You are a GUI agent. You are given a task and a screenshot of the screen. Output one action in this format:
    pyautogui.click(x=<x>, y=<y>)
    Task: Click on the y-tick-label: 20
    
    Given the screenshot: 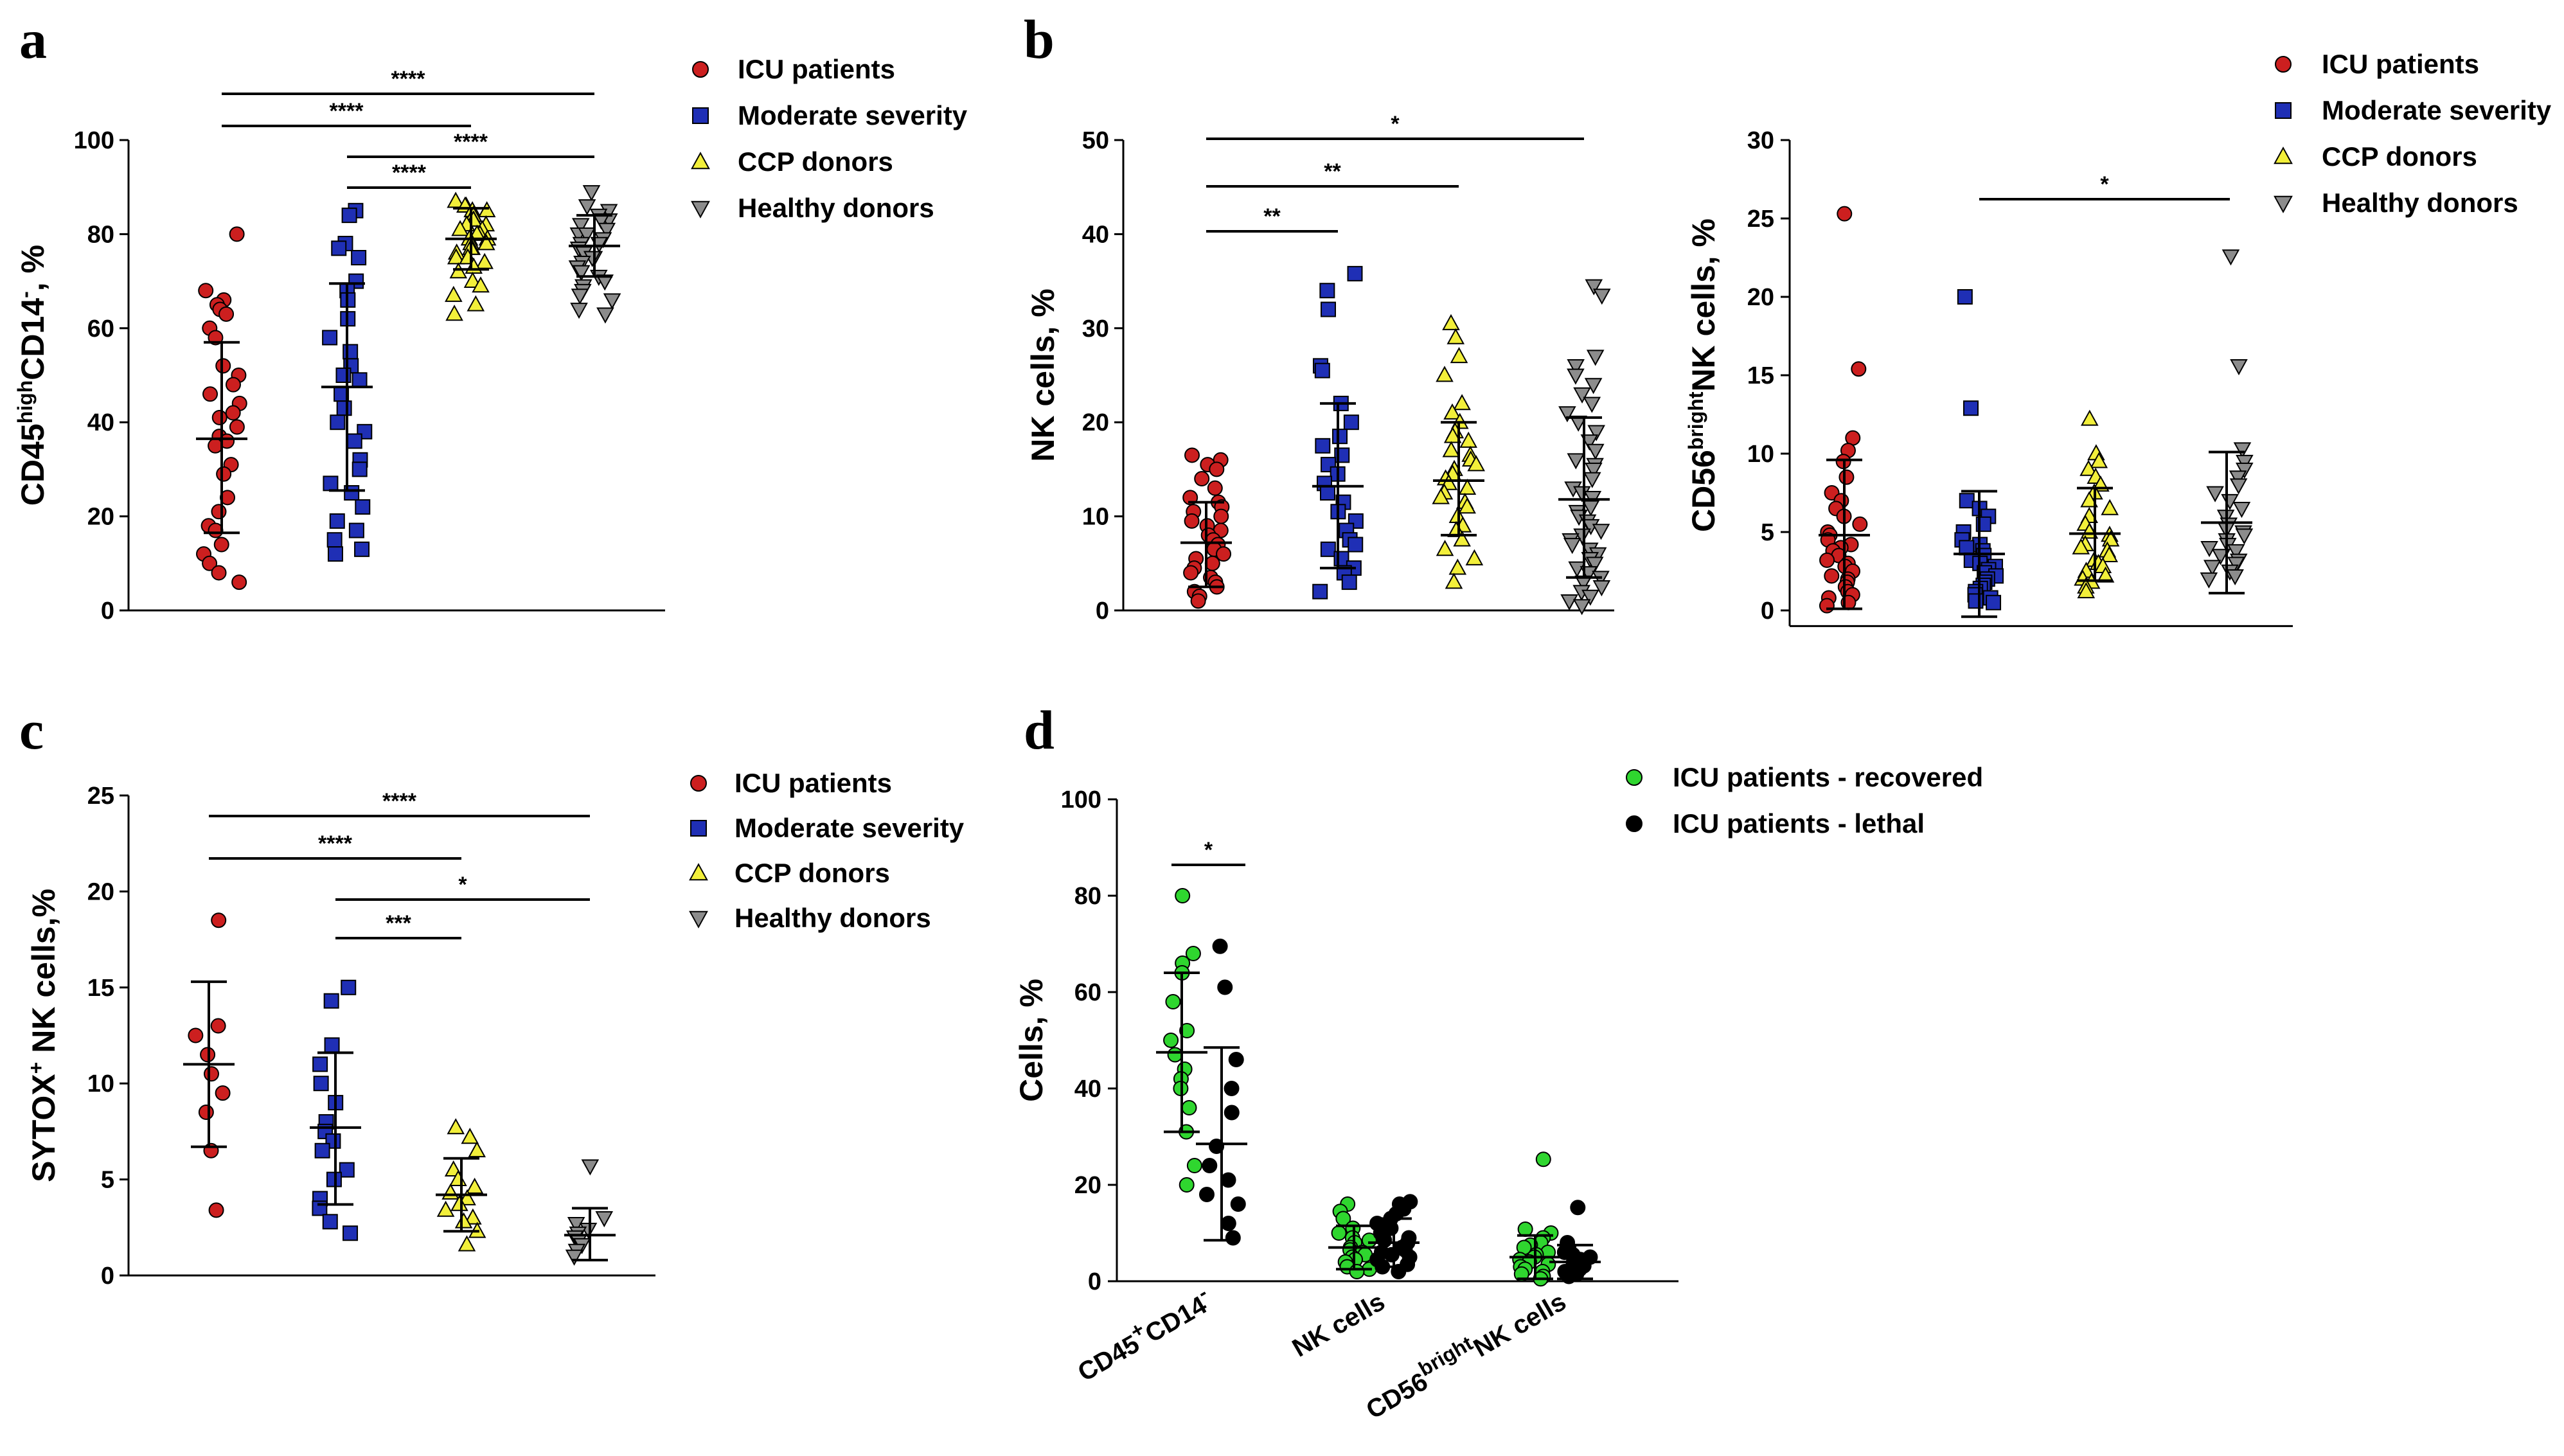 What is the action you would take?
    pyautogui.click(x=1761, y=297)
    